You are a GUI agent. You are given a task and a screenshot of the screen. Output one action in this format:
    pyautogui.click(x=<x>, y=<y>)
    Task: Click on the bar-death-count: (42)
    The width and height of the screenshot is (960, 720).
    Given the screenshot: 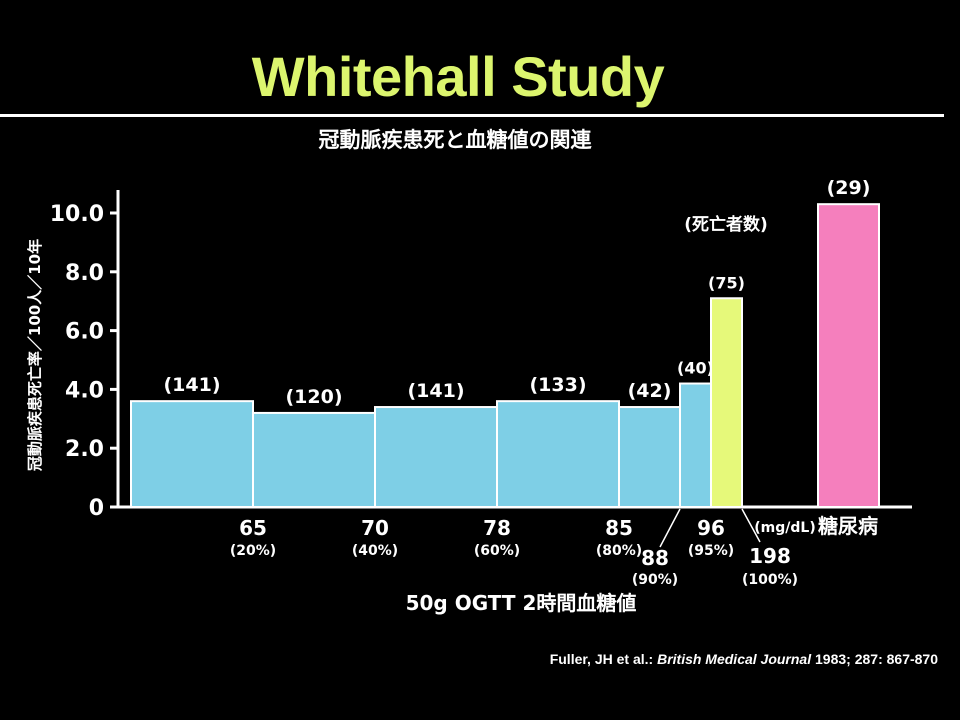 What is the action you would take?
    pyautogui.click(x=650, y=391)
    